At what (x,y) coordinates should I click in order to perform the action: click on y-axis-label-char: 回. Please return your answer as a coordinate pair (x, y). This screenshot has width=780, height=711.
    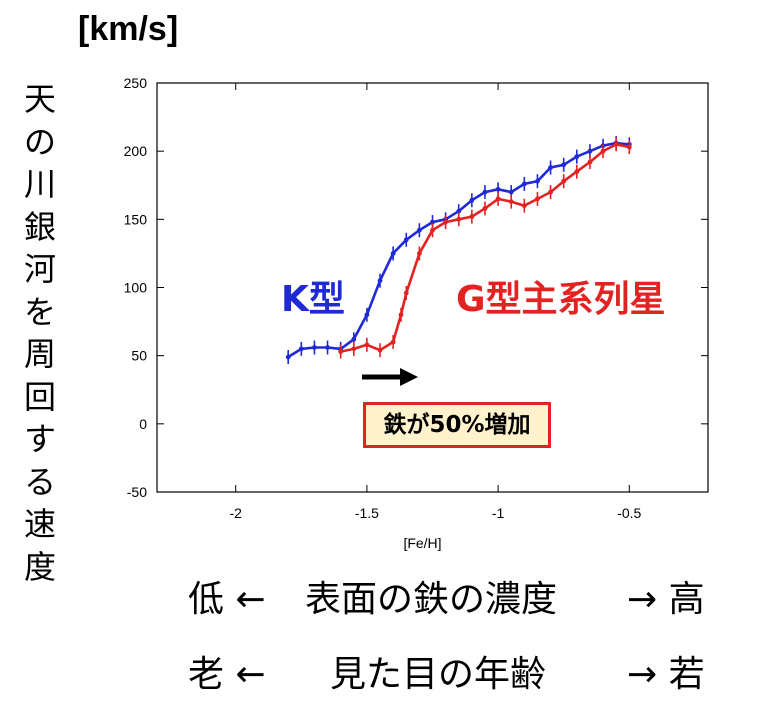
    Looking at the image, I should click on (39, 396).